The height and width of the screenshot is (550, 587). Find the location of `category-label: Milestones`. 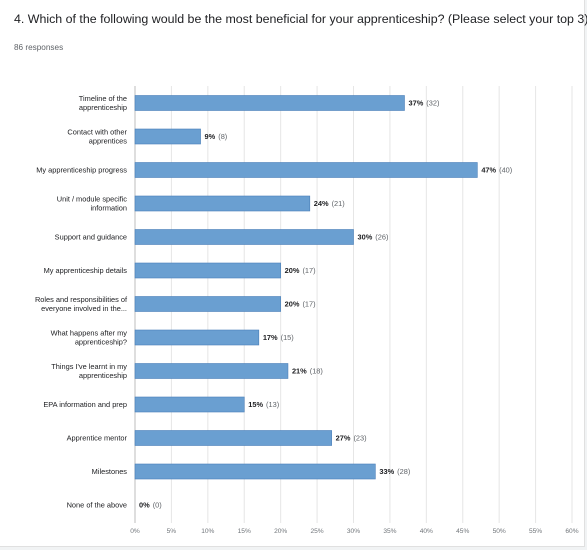

category-label: Milestones is located at coordinates (110, 471).